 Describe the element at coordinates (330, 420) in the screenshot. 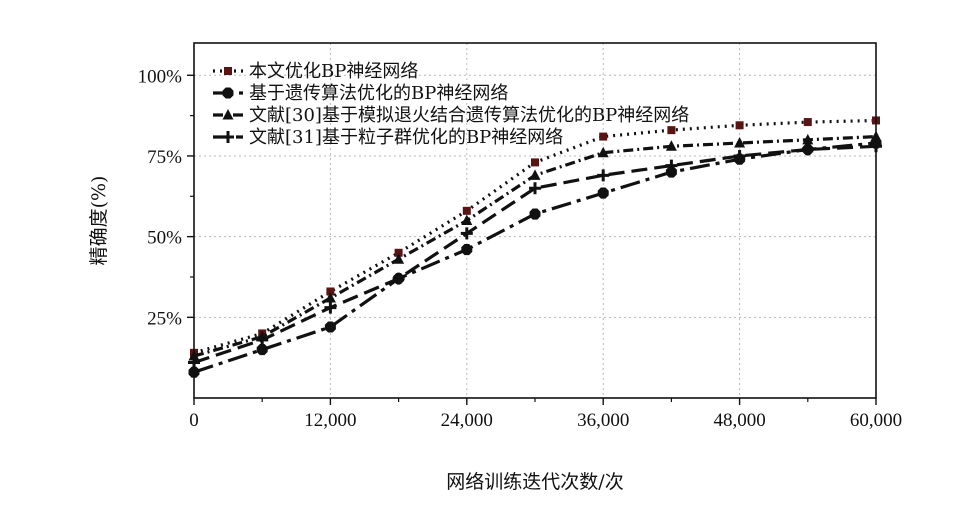

I see `x-tick-label: 12,000` at that location.